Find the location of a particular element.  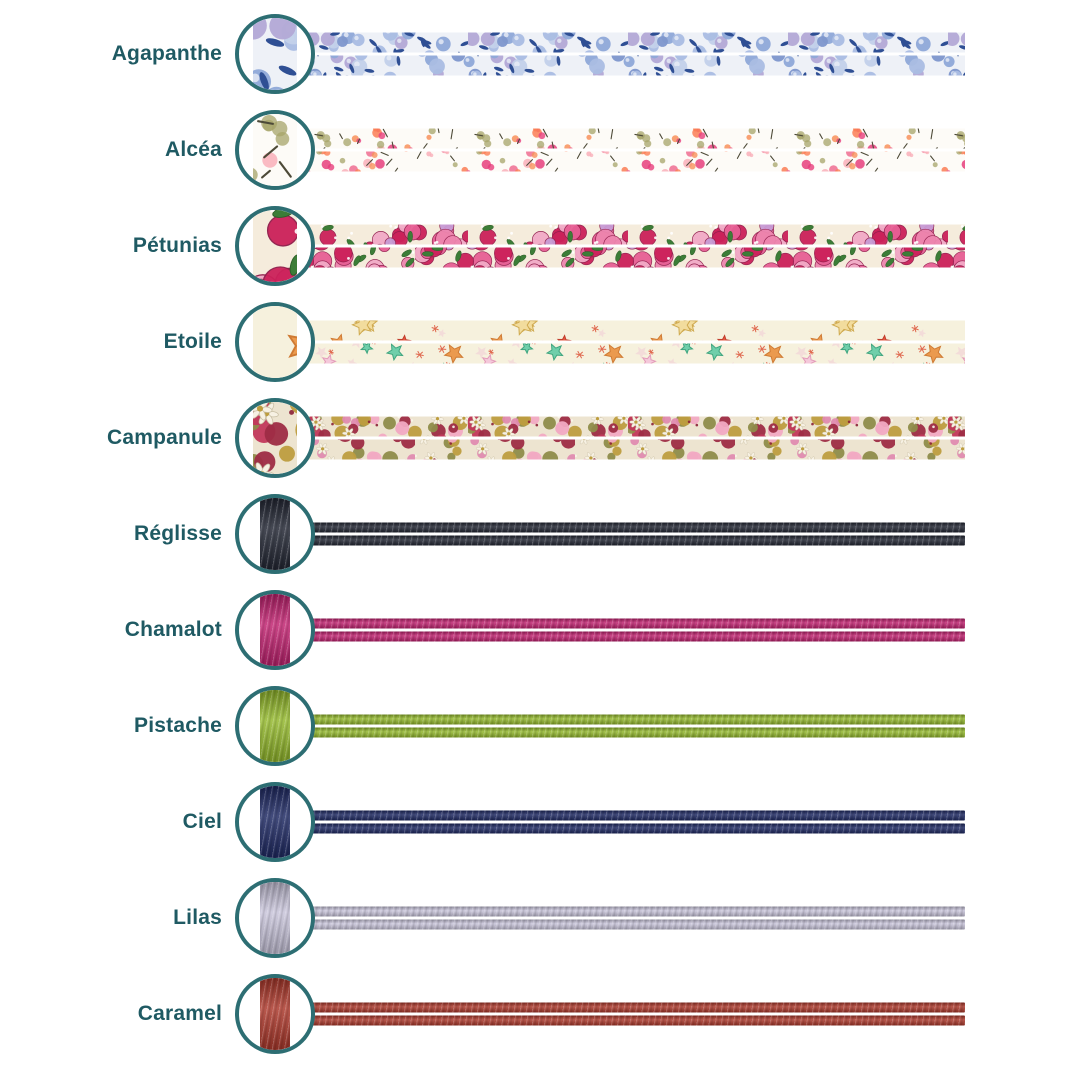

swatch-label: Pistache is located at coordinates (178, 725).